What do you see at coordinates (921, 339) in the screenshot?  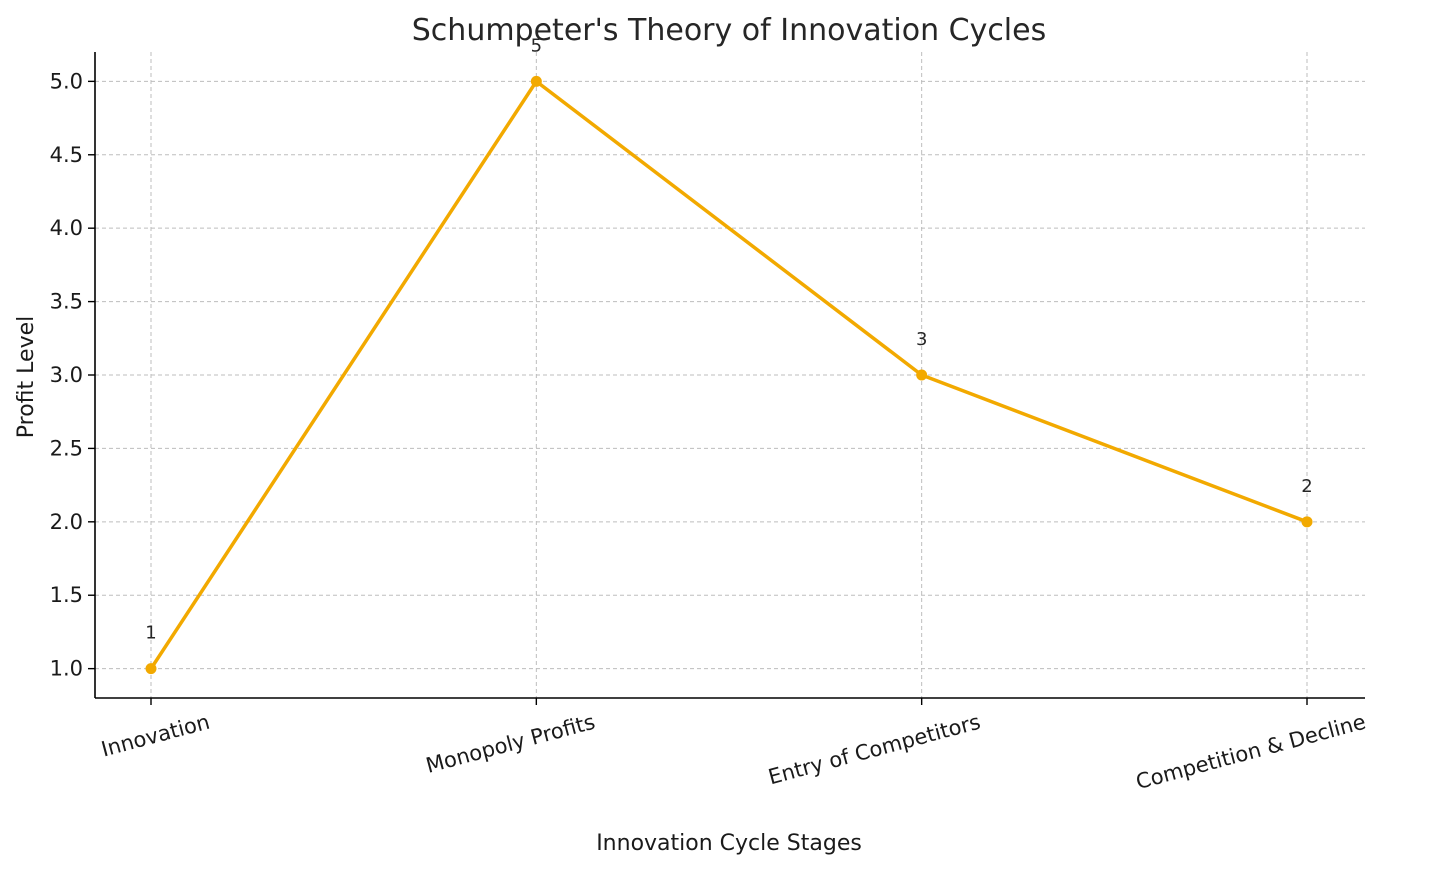 I see `data-label: 3` at bounding box center [921, 339].